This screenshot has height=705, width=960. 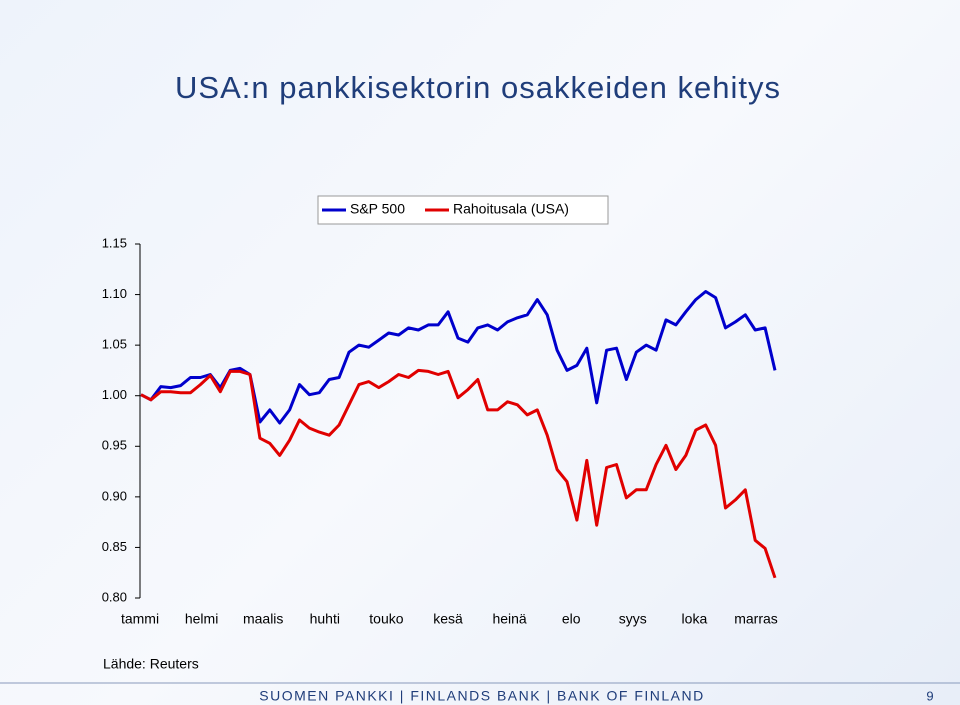 What do you see at coordinates (695, 619) in the screenshot?
I see `x-tick-label: loka` at bounding box center [695, 619].